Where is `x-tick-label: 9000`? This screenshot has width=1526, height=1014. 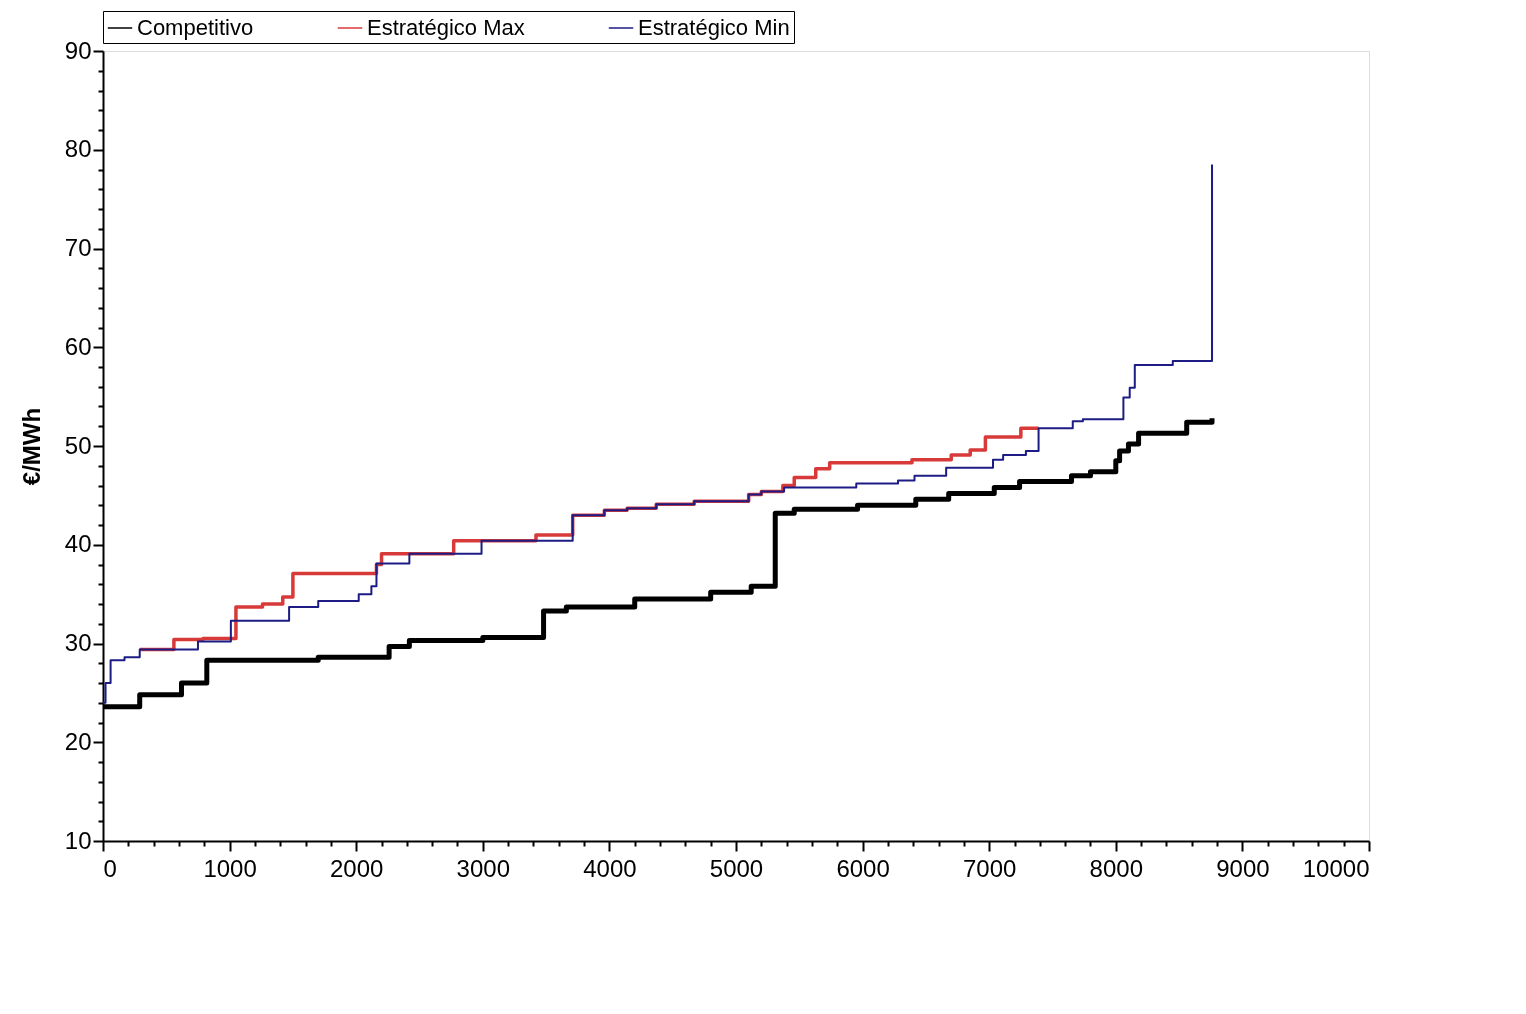 x-tick-label: 9000 is located at coordinates (1243, 868).